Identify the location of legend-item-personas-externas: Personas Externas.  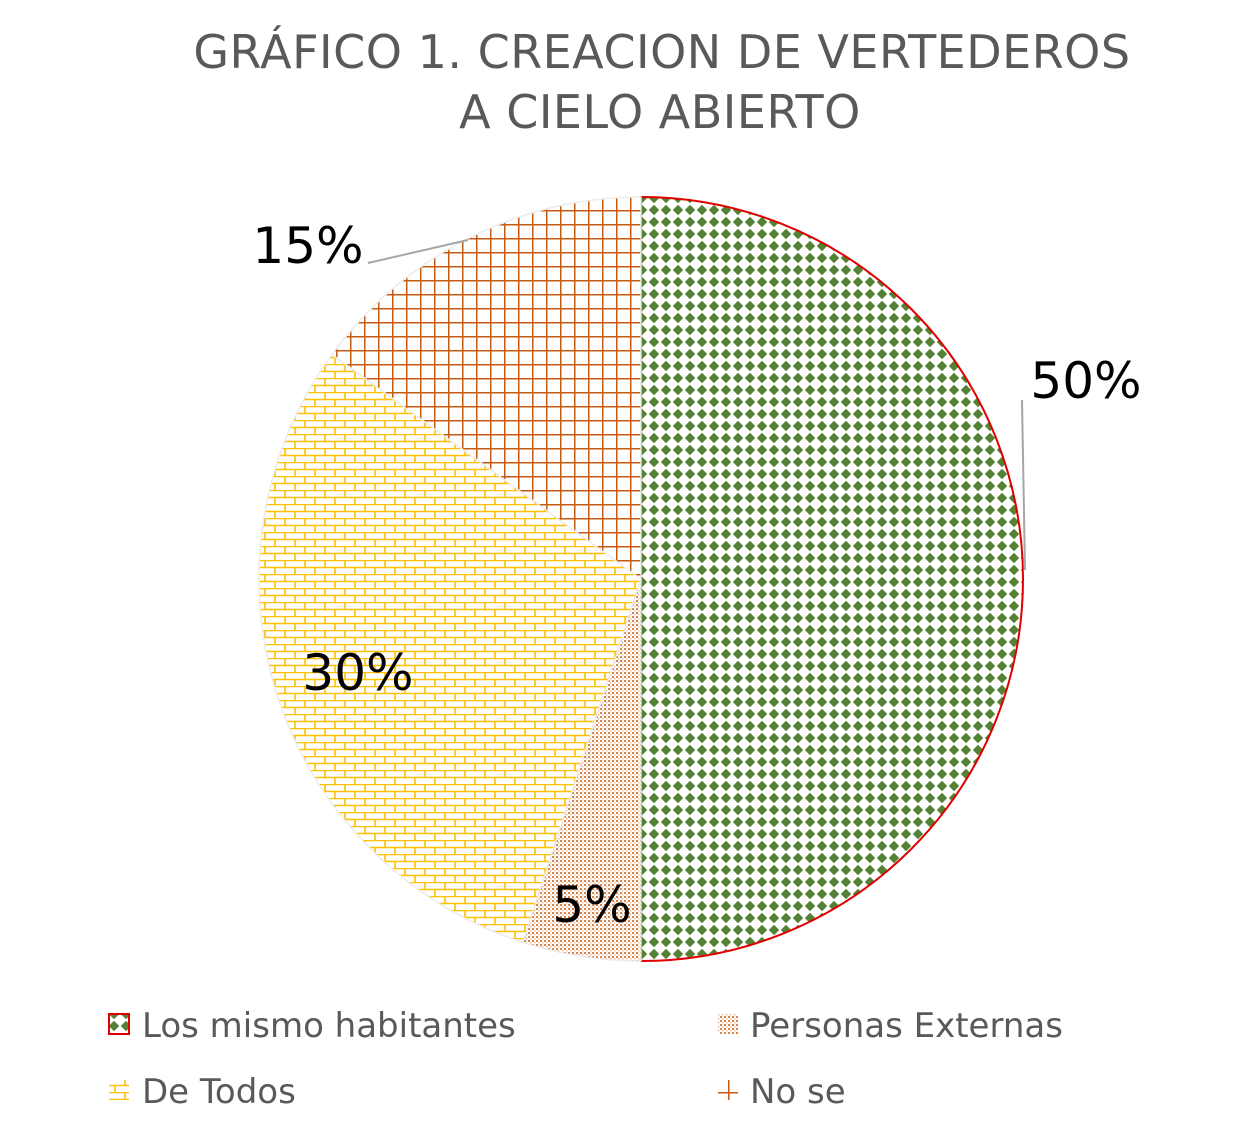
(890, 1026).